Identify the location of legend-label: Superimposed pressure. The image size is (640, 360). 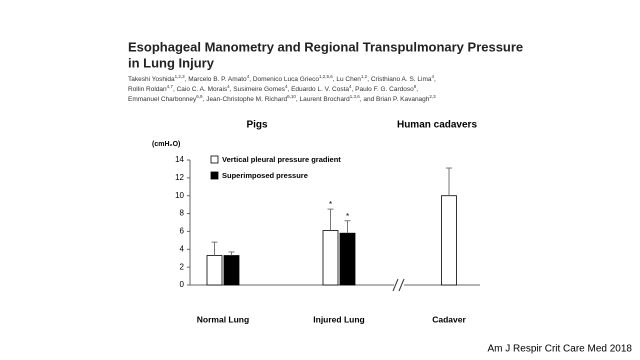
(265, 175).